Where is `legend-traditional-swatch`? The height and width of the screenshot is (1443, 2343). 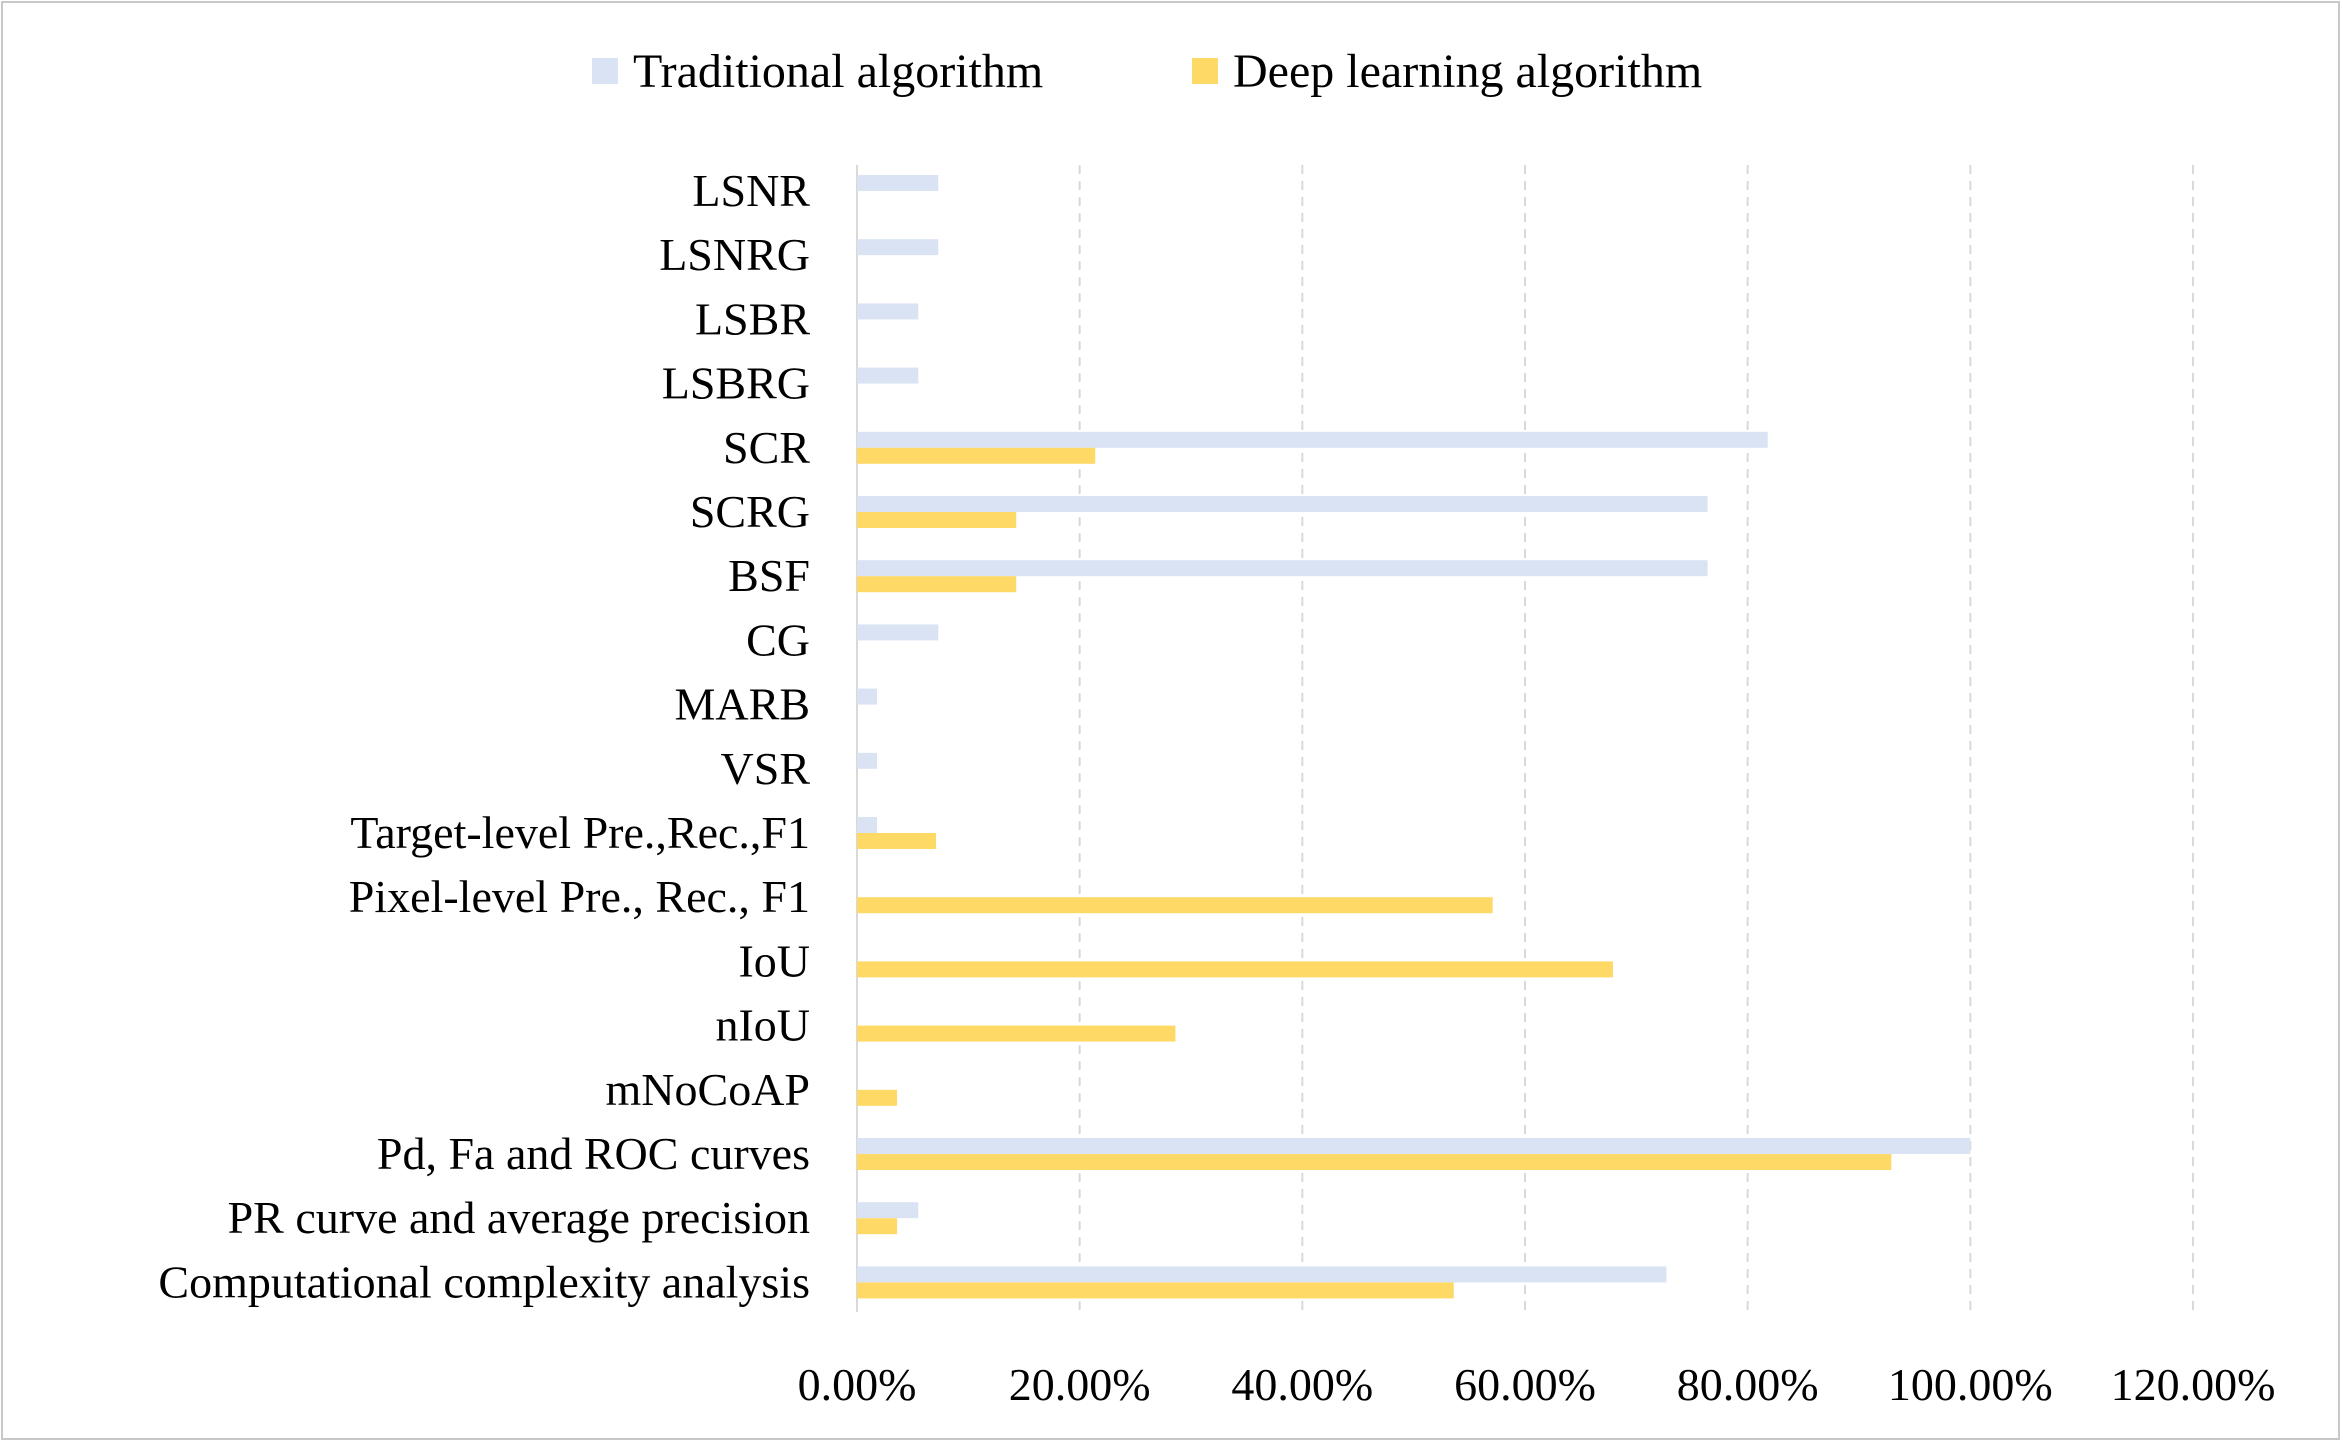
legend-traditional-swatch is located at coordinates (605, 71).